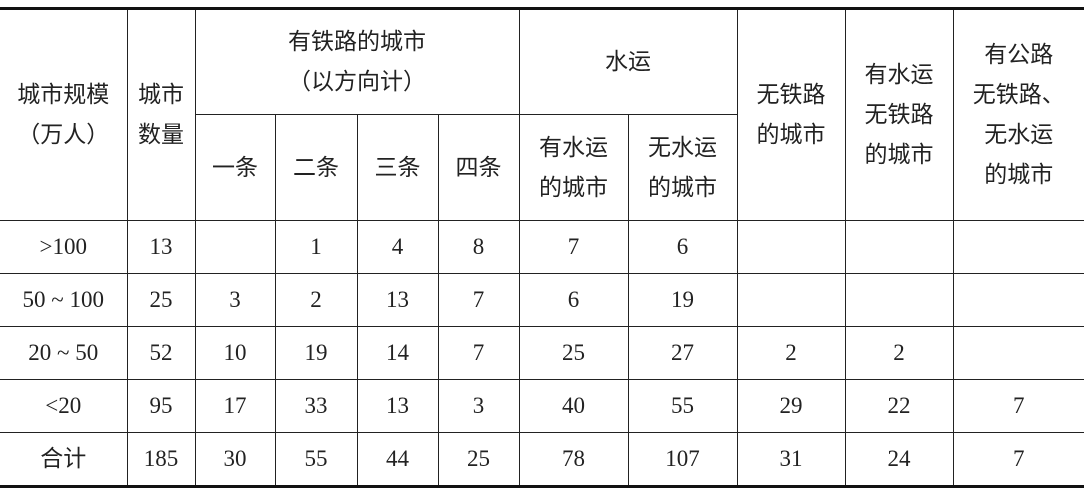 This screenshot has height=496, width=1084. Describe the element at coordinates (64, 459) in the screenshot. I see `cell-size: 合计` at that location.